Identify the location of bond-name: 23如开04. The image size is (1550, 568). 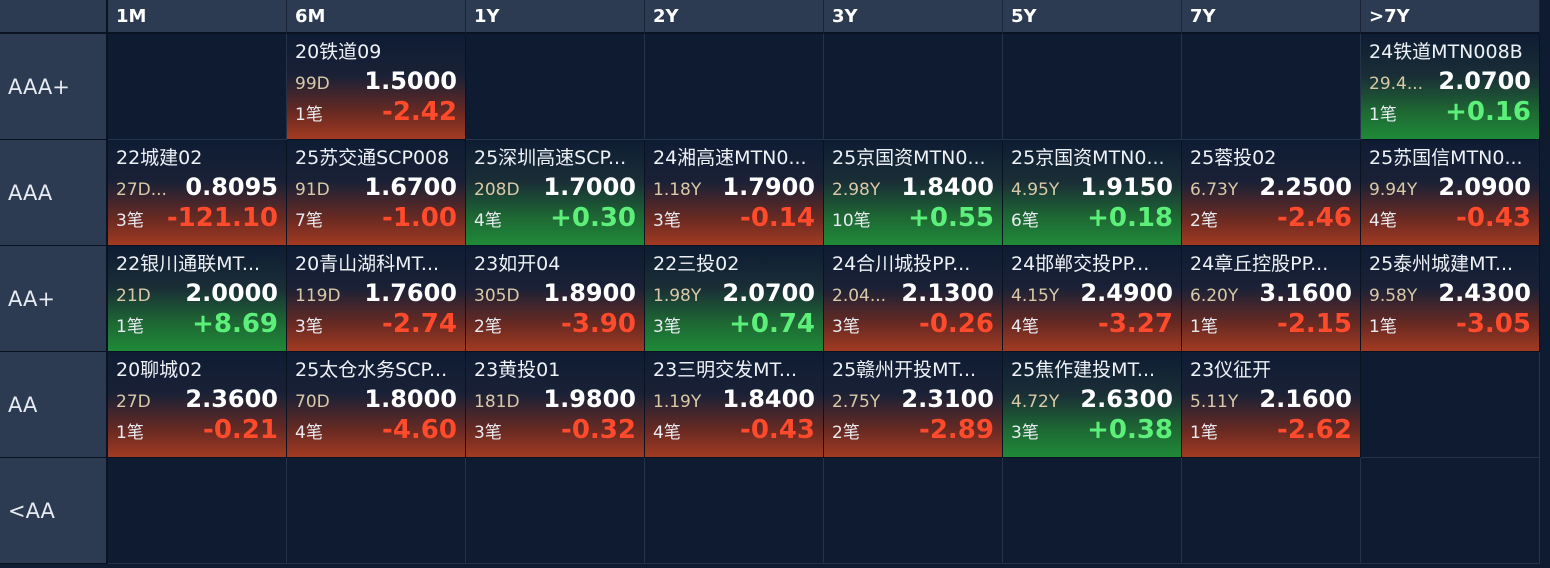
(517, 264).